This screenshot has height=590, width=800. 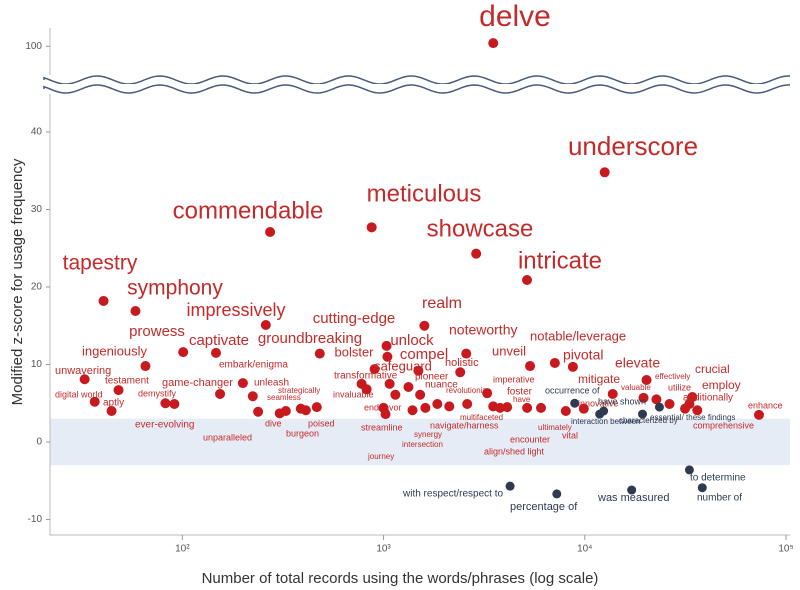 What do you see at coordinates (219, 340) in the screenshot?
I see `point-label: captivate` at bounding box center [219, 340].